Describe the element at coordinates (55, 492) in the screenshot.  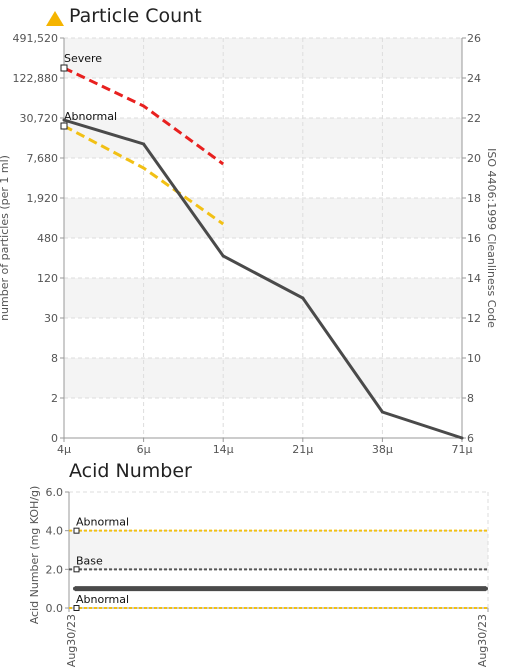
I see `y-tick-label: 6.0` at that location.